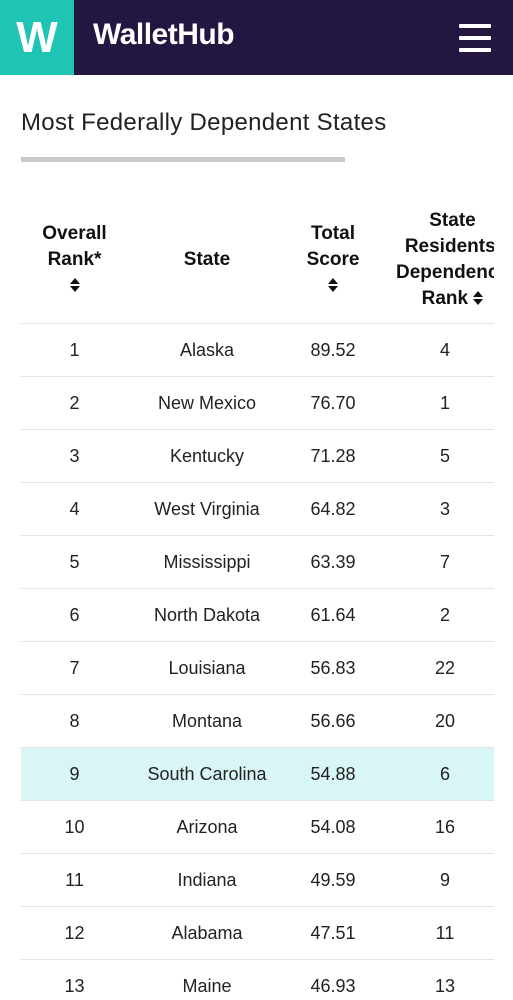  I want to click on rank-cell: 6, so click(74, 615).